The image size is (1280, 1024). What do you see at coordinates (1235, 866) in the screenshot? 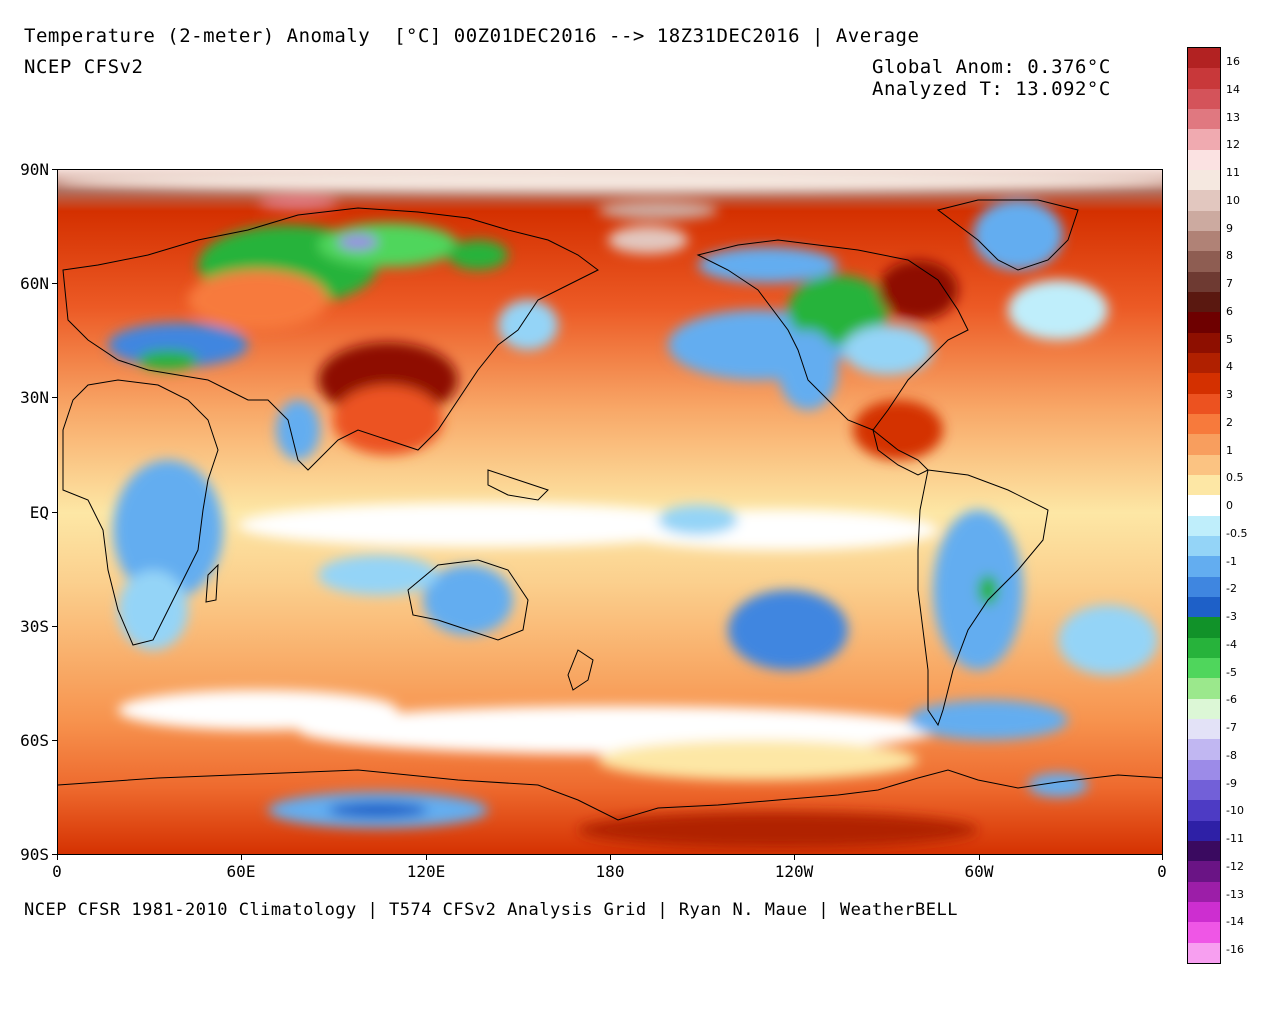
I see `color-scale-label: -12` at bounding box center [1235, 866].